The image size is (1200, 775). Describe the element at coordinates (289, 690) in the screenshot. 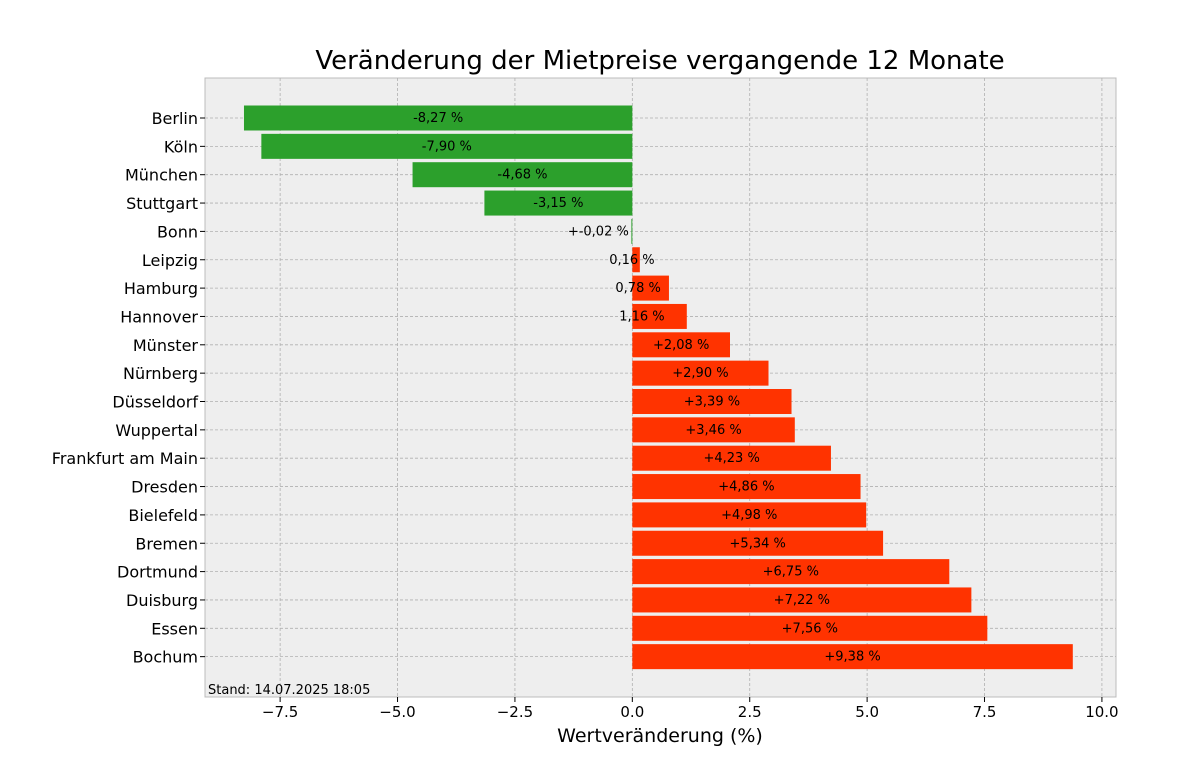

I see `footnote: Stand: 14.07.2025 18:05` at that location.